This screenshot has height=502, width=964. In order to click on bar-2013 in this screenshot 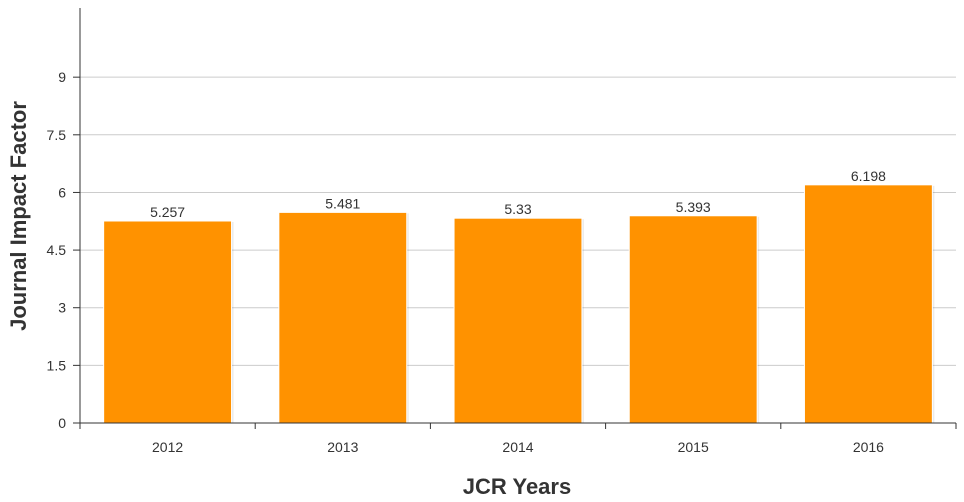, I will do `click(343, 317)`.